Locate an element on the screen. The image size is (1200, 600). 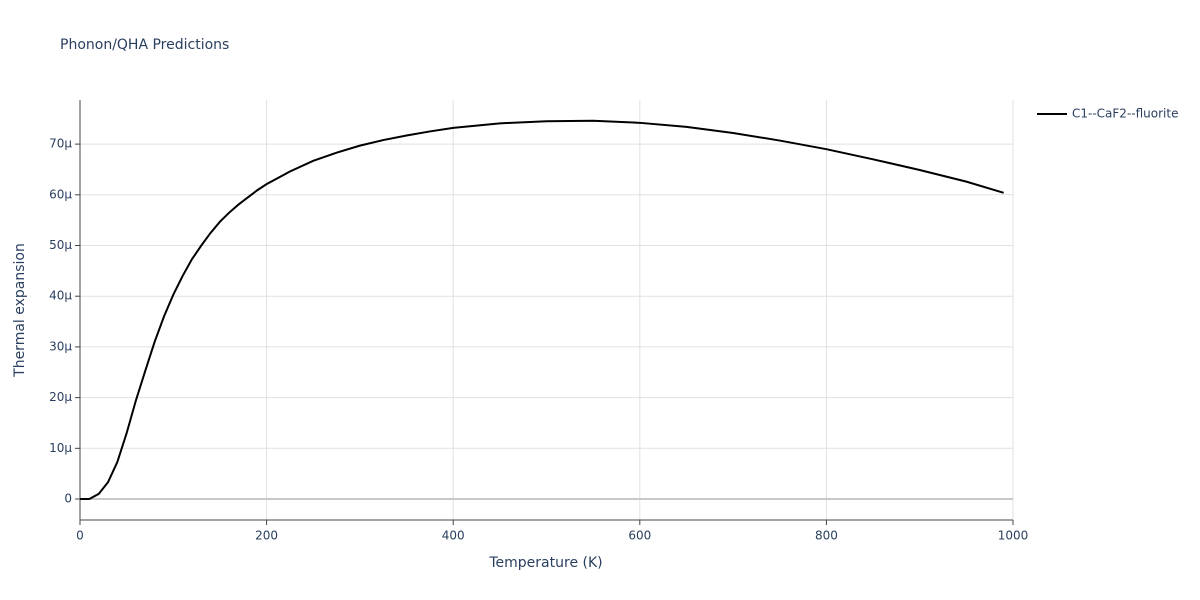
y-tick-label: 40µ is located at coordinates (60, 296).